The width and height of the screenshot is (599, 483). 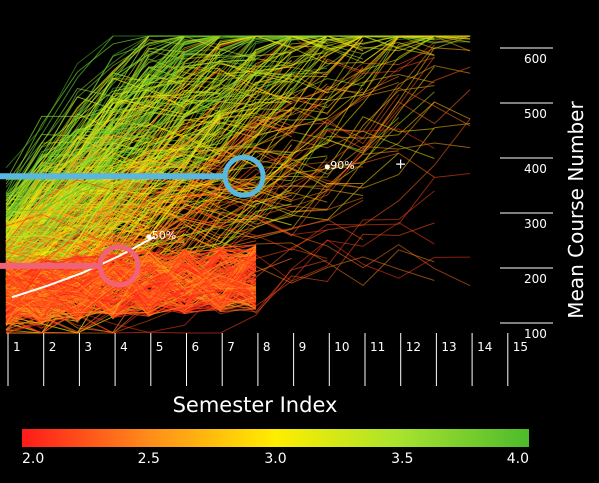 What do you see at coordinates (303, 347) in the screenshot?
I see `x-tick-label: 9` at bounding box center [303, 347].